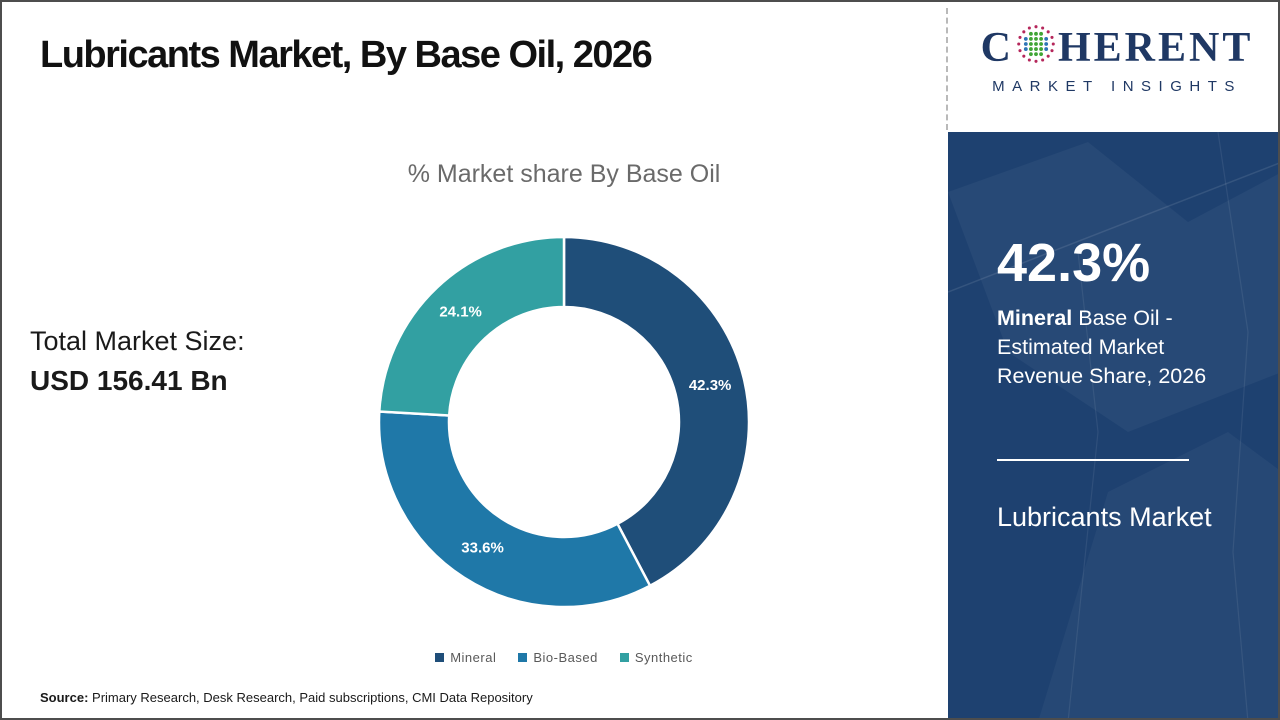  What do you see at coordinates (1155, 48) in the screenshot?
I see `logo-text-suffix: HERENT` at bounding box center [1155, 48].